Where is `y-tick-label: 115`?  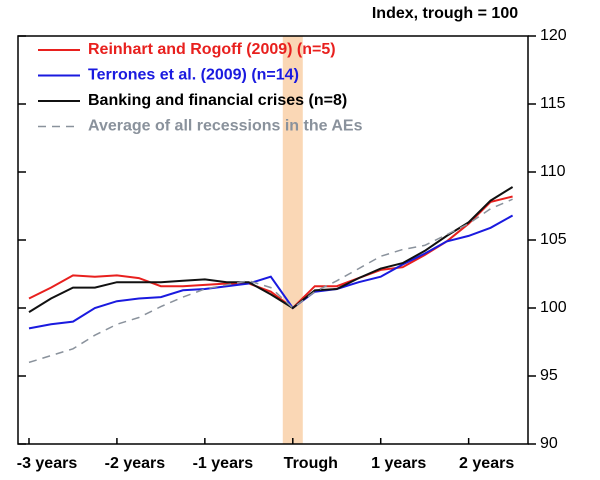
y-tick-label: 115 is located at coordinates (553, 103).